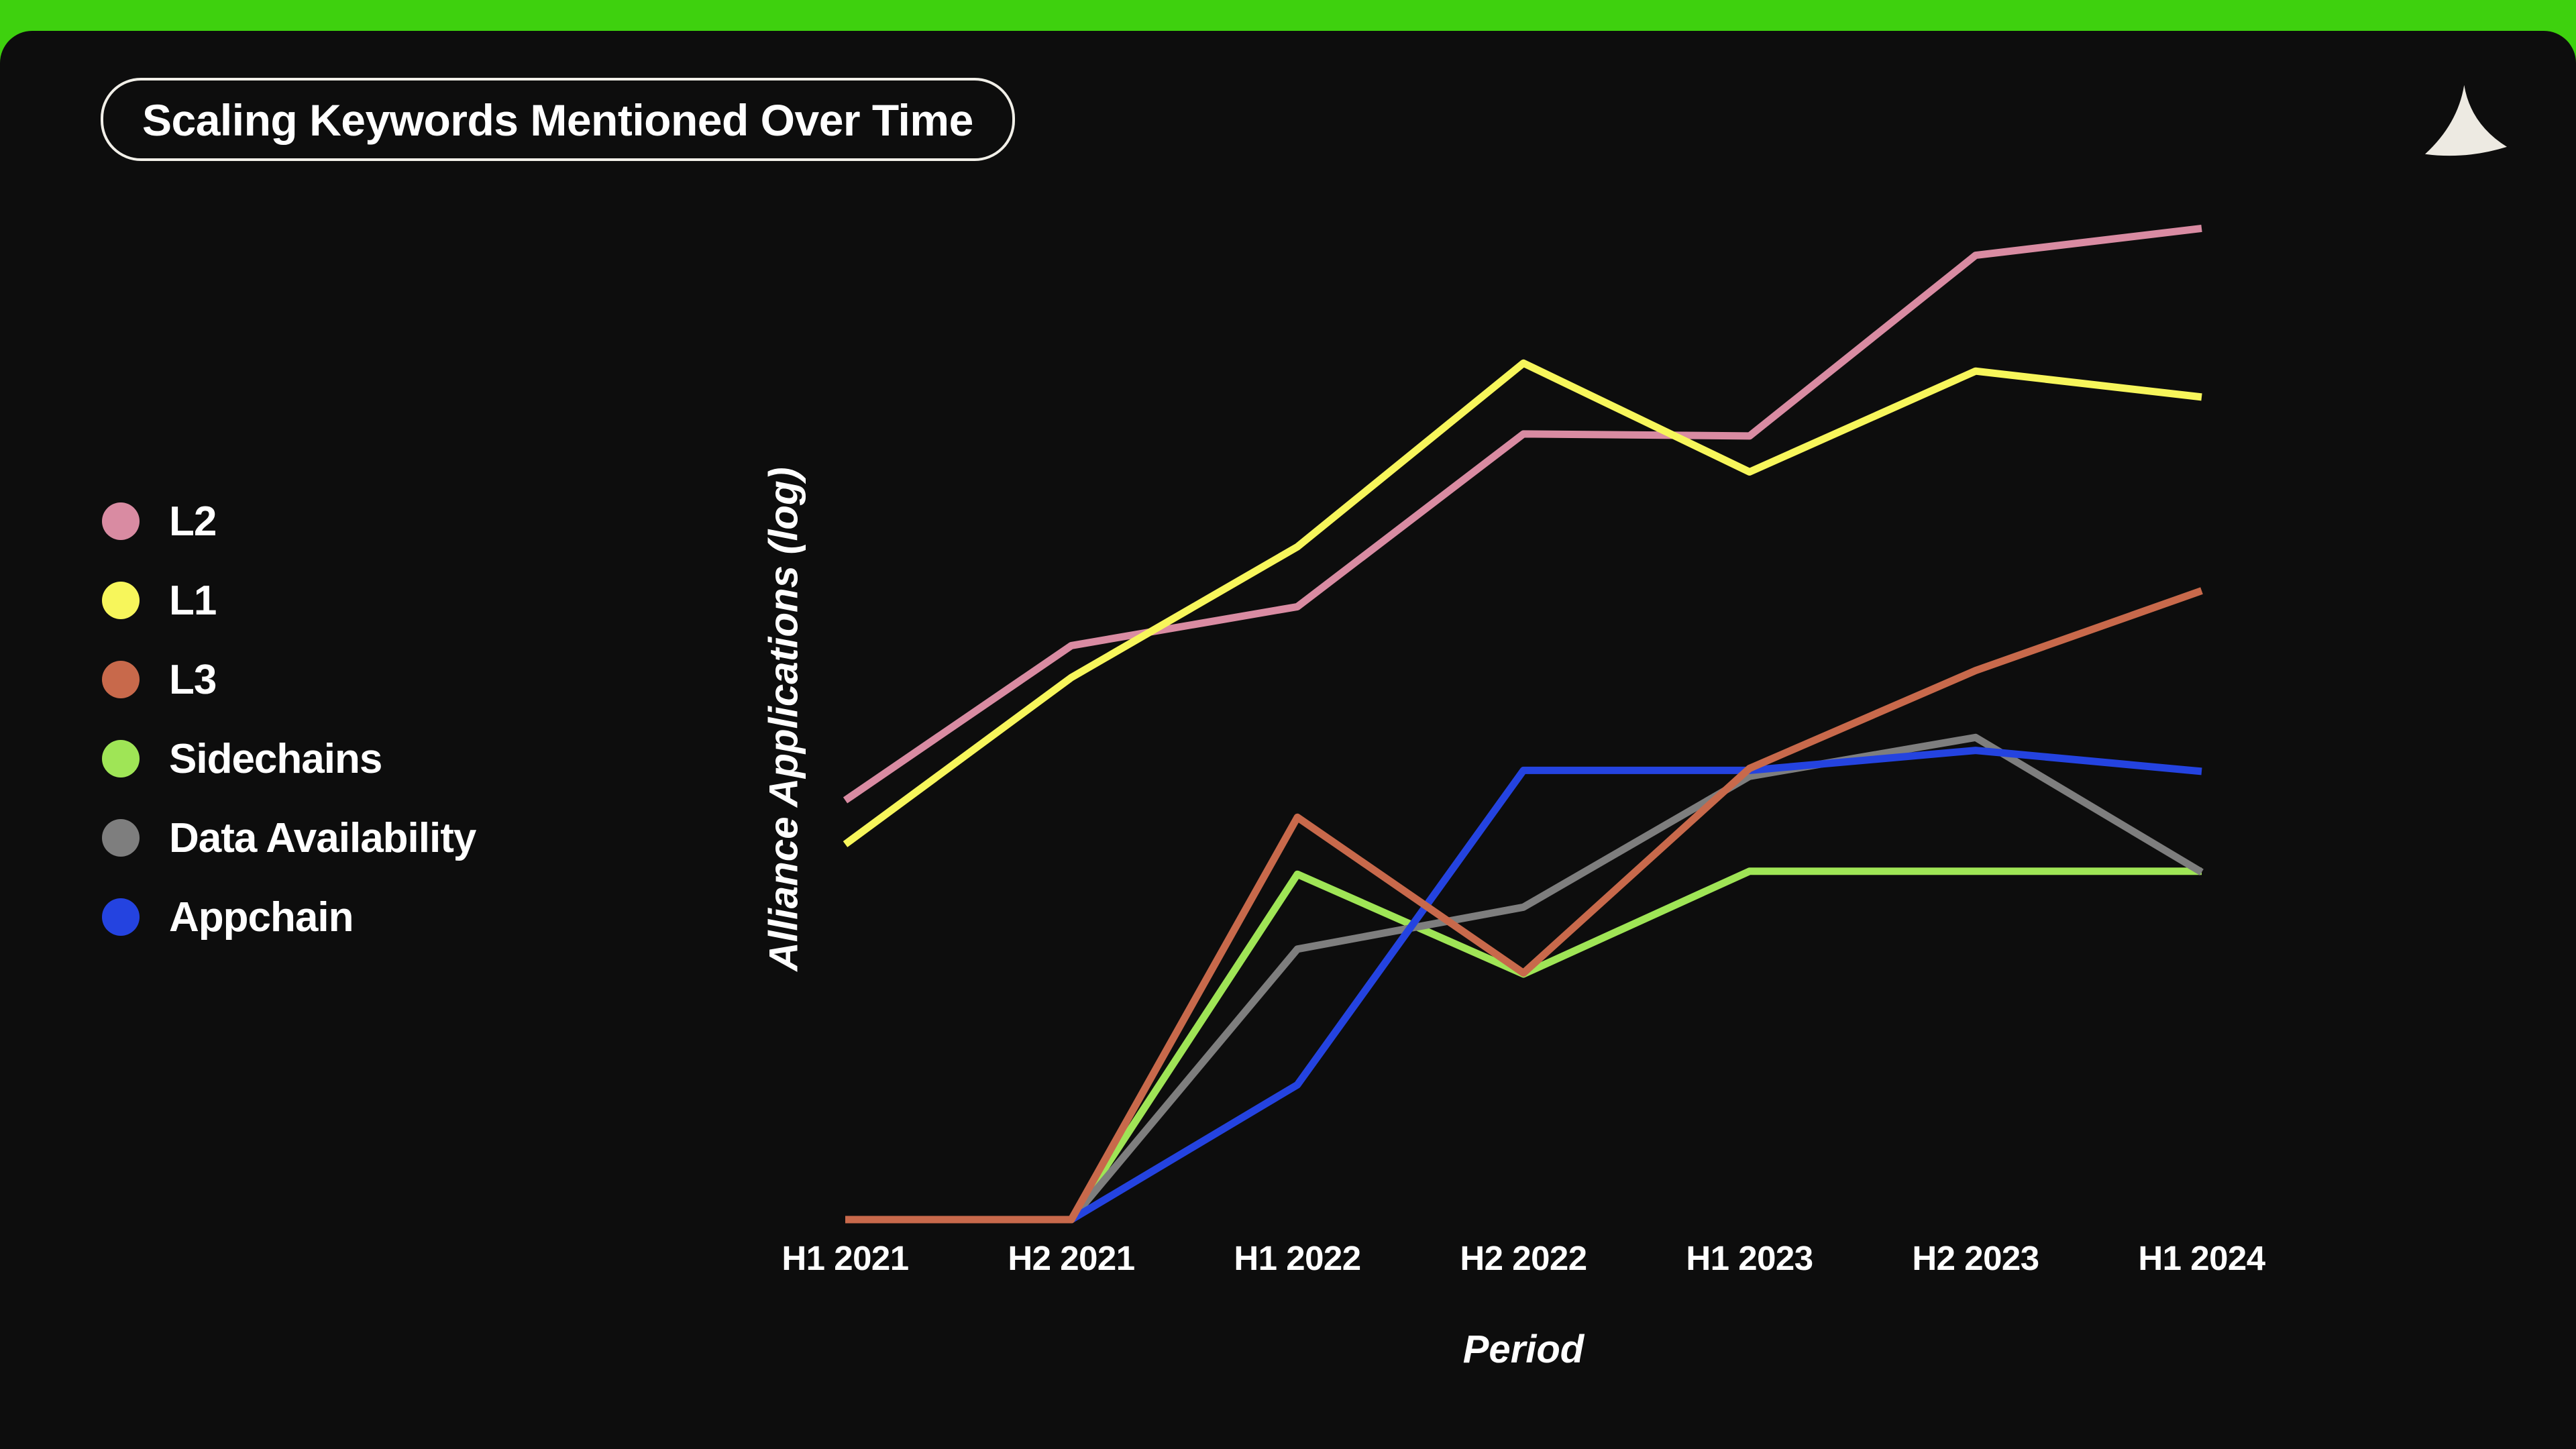 This screenshot has width=2576, height=1449. Describe the element at coordinates (845, 1258) in the screenshot. I see `x-tick-label: H1 2021` at that location.